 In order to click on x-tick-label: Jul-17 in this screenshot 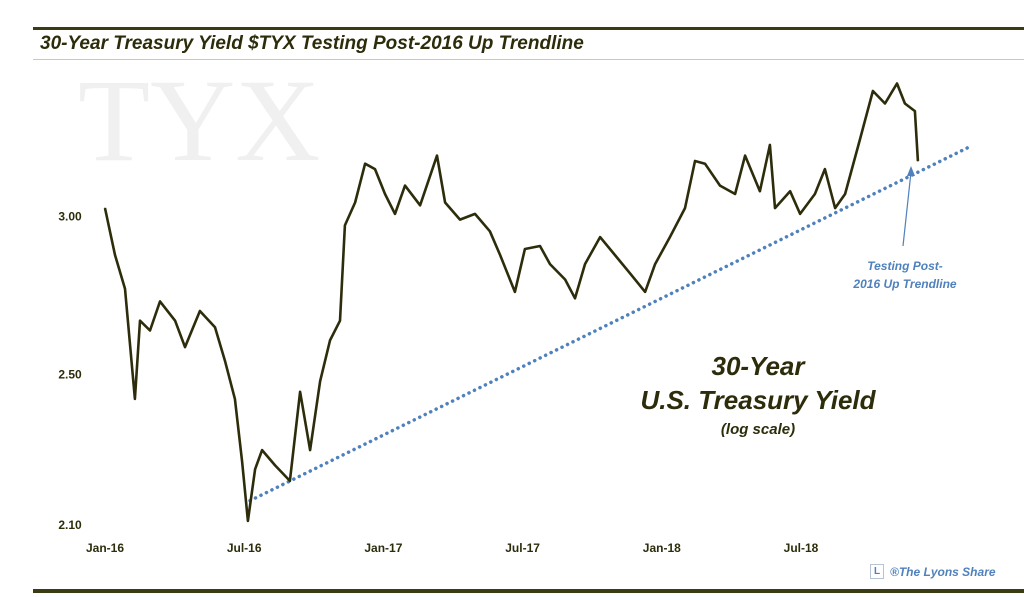, I will do `click(522, 548)`.